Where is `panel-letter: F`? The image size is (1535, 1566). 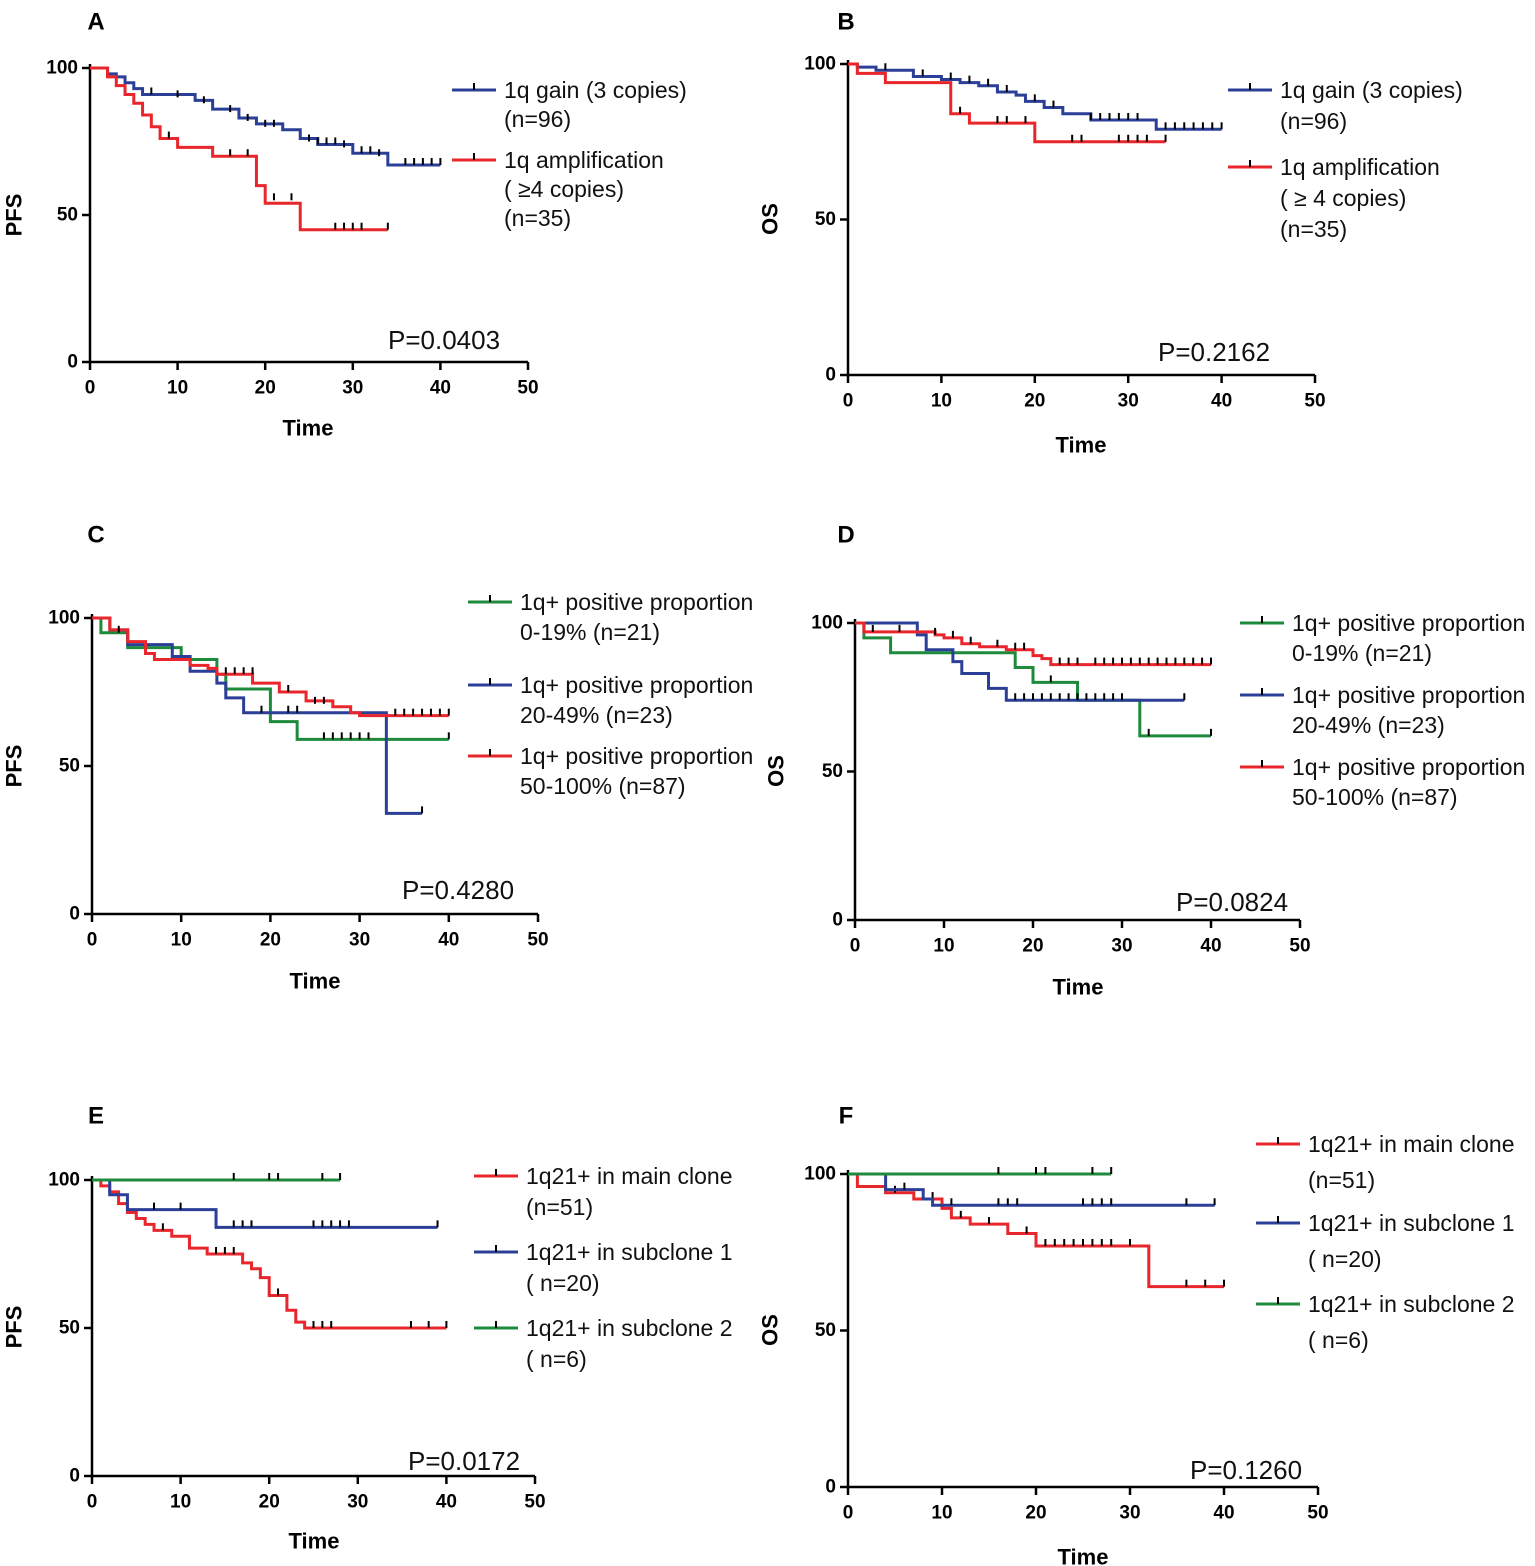 panel-letter: F is located at coordinates (846, 1116).